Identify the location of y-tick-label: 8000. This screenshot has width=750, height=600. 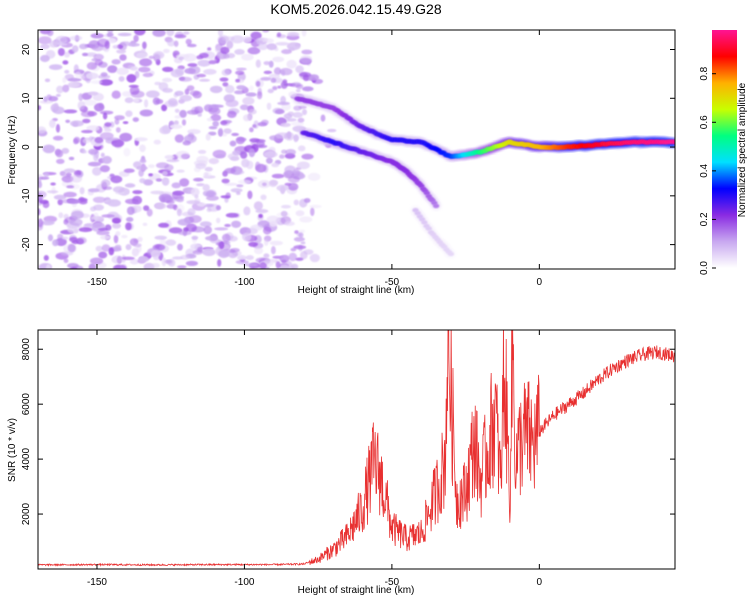
(26, 349).